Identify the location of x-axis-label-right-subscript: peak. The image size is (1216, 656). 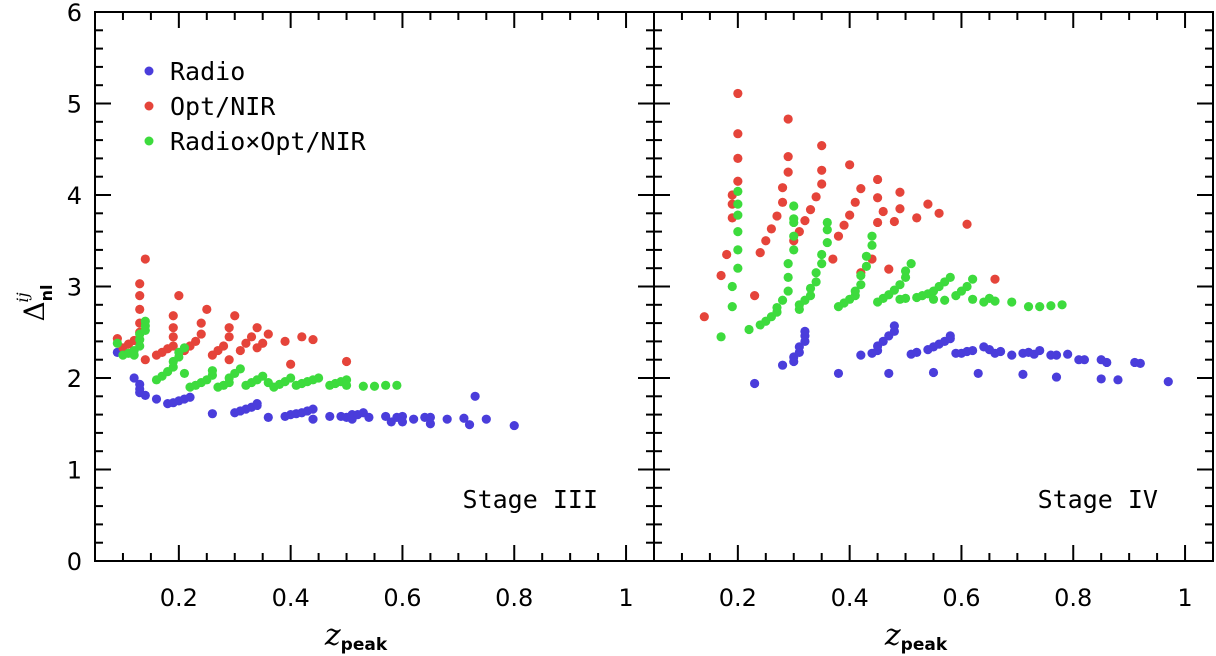
(924, 645).